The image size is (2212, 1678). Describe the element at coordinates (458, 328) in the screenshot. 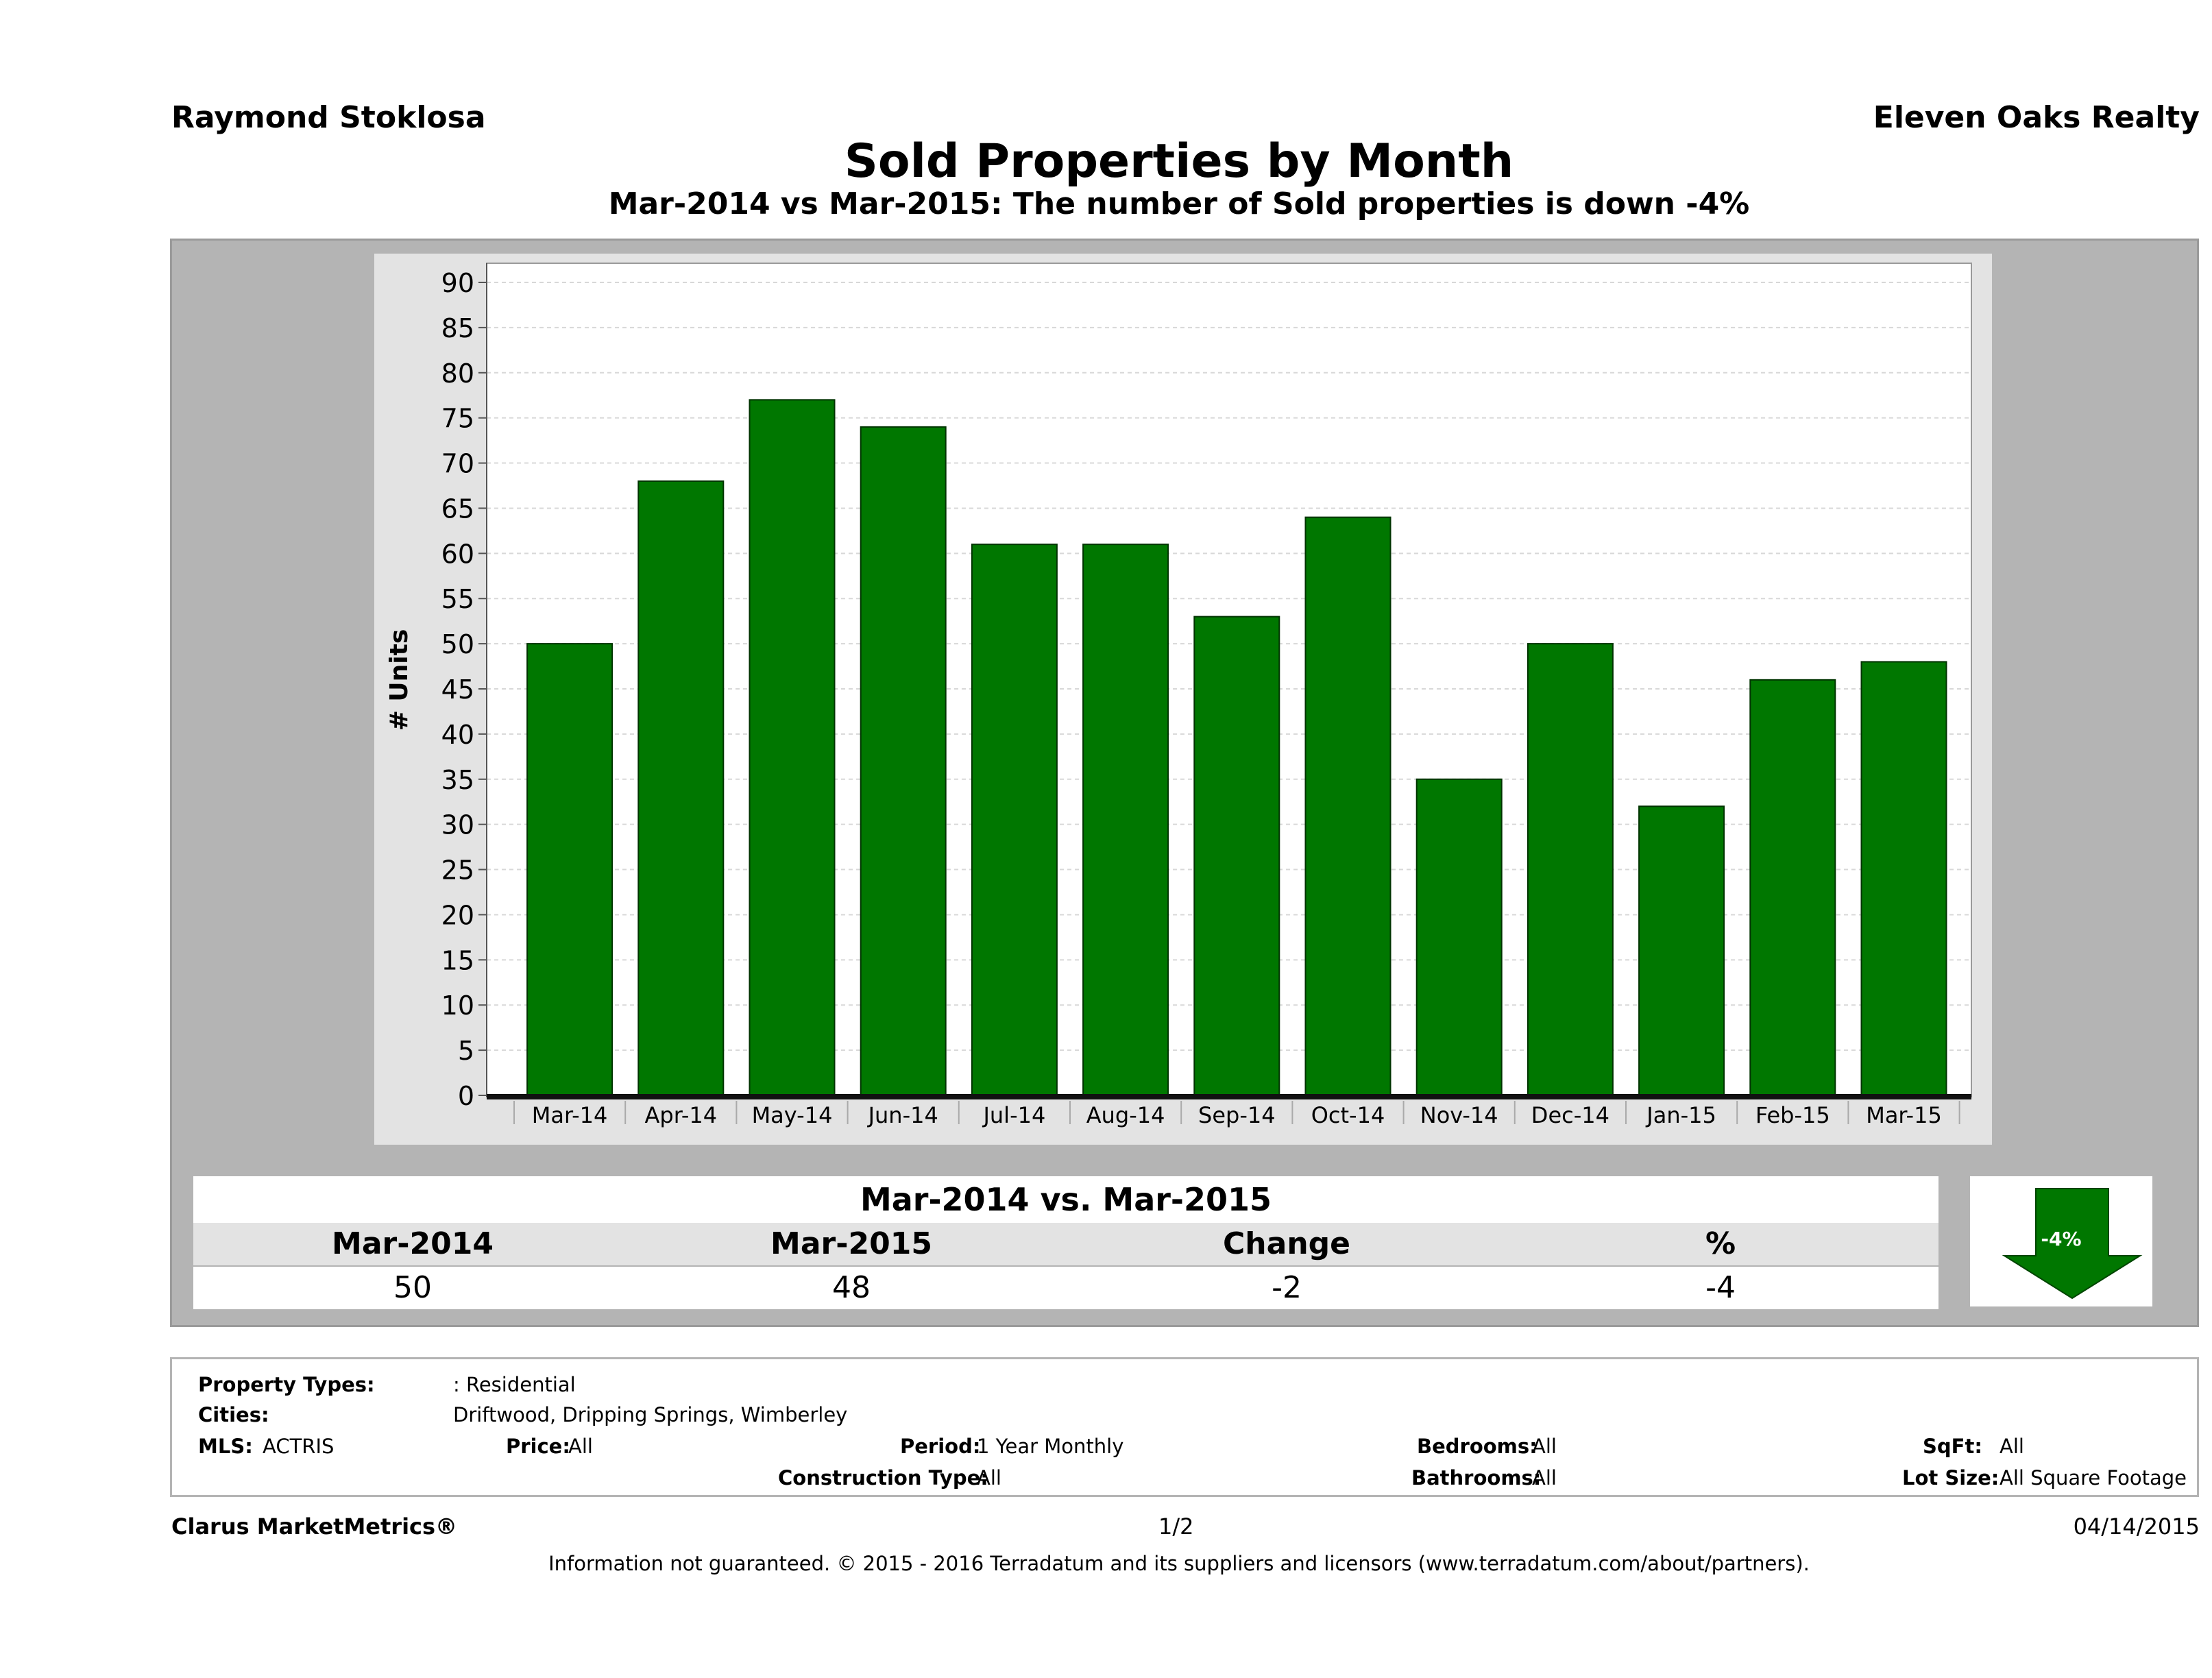

I see `y-tick-label: 85` at that location.